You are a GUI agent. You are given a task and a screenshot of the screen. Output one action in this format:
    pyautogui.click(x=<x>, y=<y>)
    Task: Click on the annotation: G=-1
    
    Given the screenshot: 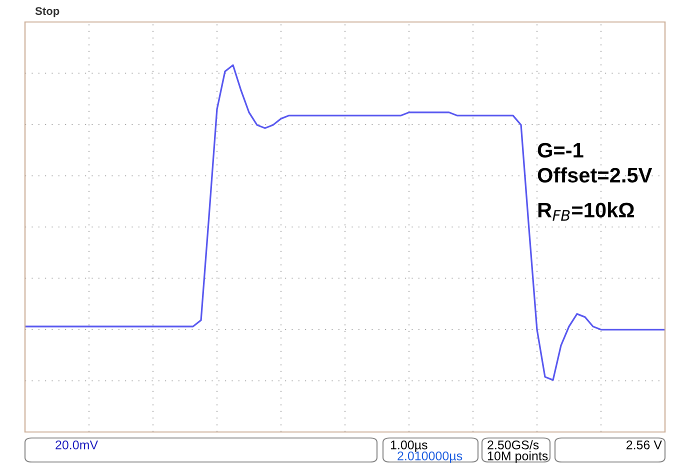 What is the action you would take?
    pyautogui.click(x=561, y=150)
    